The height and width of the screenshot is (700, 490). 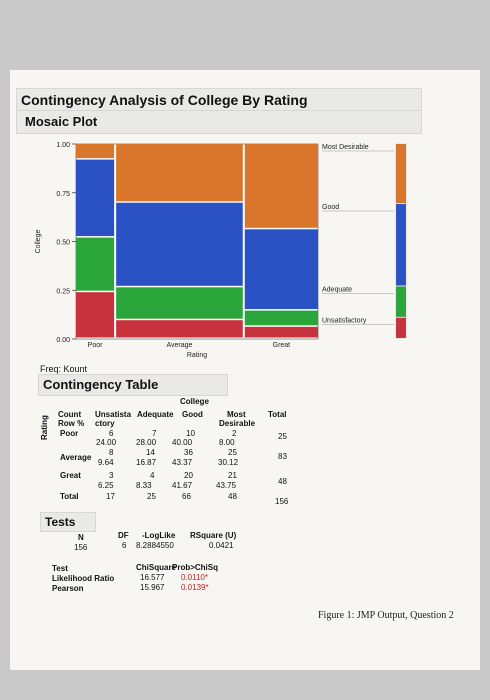 What do you see at coordinates (386, 615) in the screenshot?
I see `figure-caption: Figure 1: JMP Output, Question 2` at bounding box center [386, 615].